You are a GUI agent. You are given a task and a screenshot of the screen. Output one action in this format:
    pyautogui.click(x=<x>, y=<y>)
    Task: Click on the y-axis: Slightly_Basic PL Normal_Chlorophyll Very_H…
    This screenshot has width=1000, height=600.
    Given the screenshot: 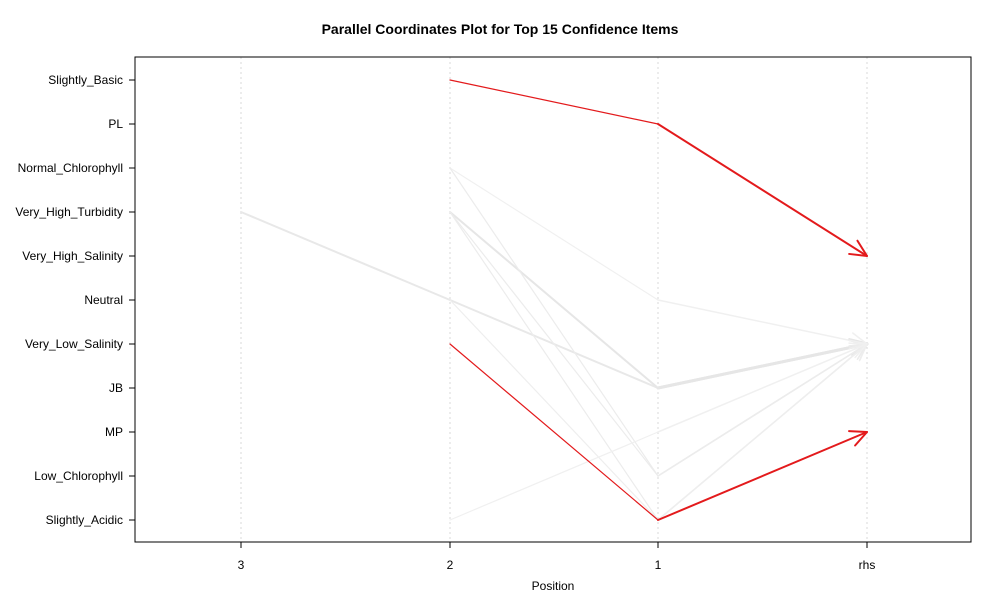 What is the action you would take?
    pyautogui.click(x=75, y=300)
    